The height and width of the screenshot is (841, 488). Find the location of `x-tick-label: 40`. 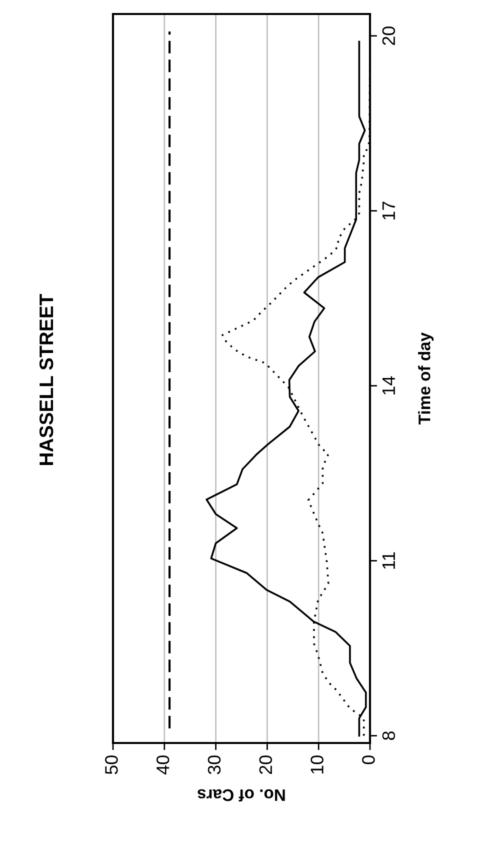

x-tick-label: 40 is located at coordinates (163, 765).